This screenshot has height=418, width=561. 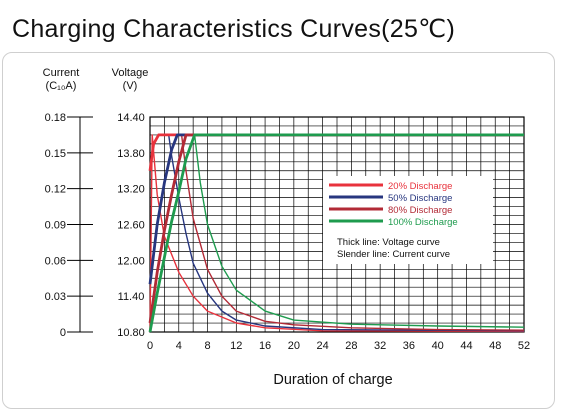 What do you see at coordinates (131, 226) in the screenshot?
I see `voltage-tick-label: 12.60` at bounding box center [131, 226].